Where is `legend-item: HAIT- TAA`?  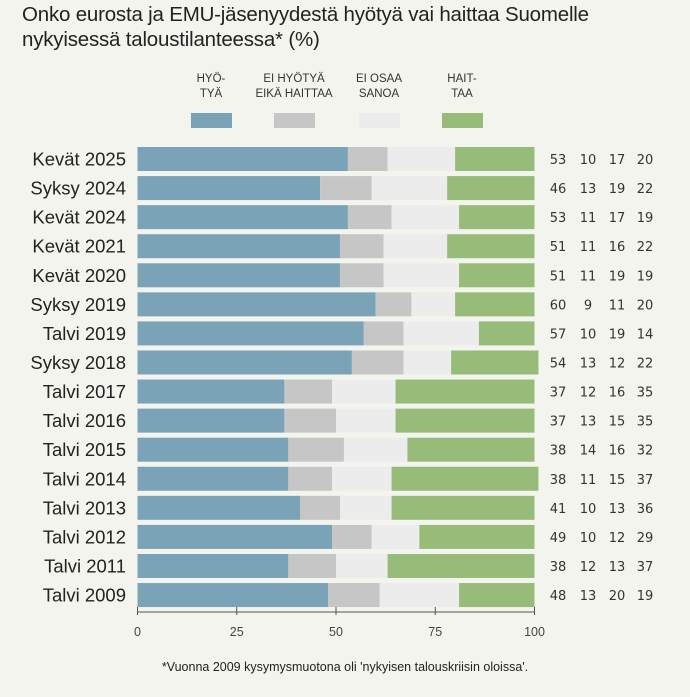 legend-item: HAIT- TAA is located at coordinates (462, 100).